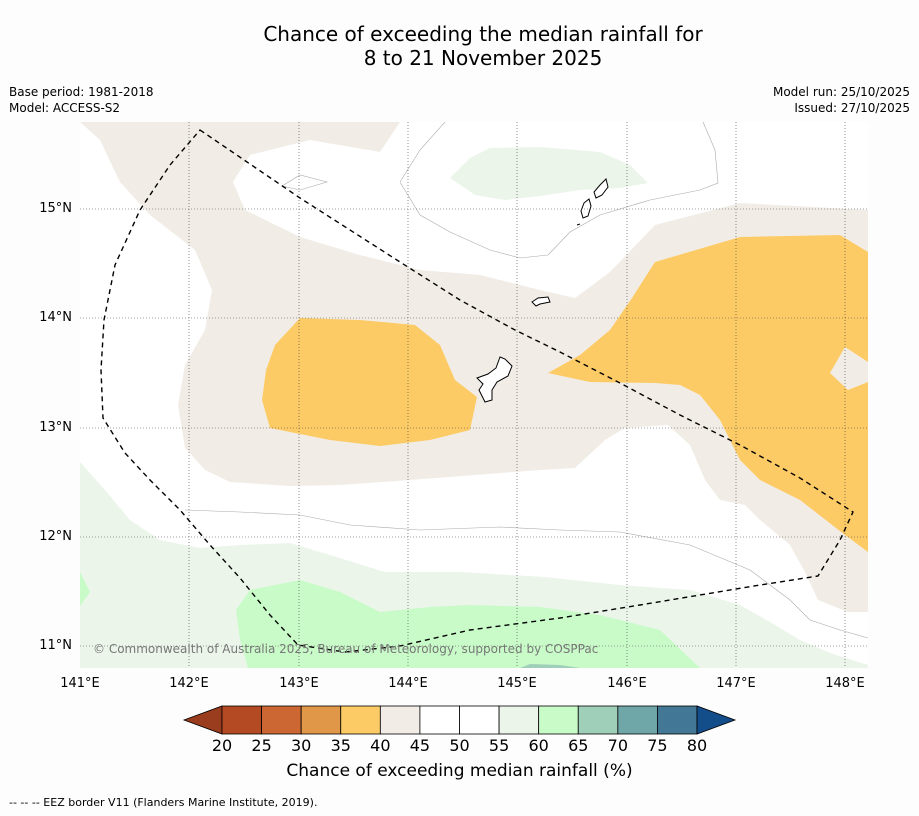 This screenshot has width=919, height=816. I want to click on colorbar-tick-65: 65, so click(578, 745).